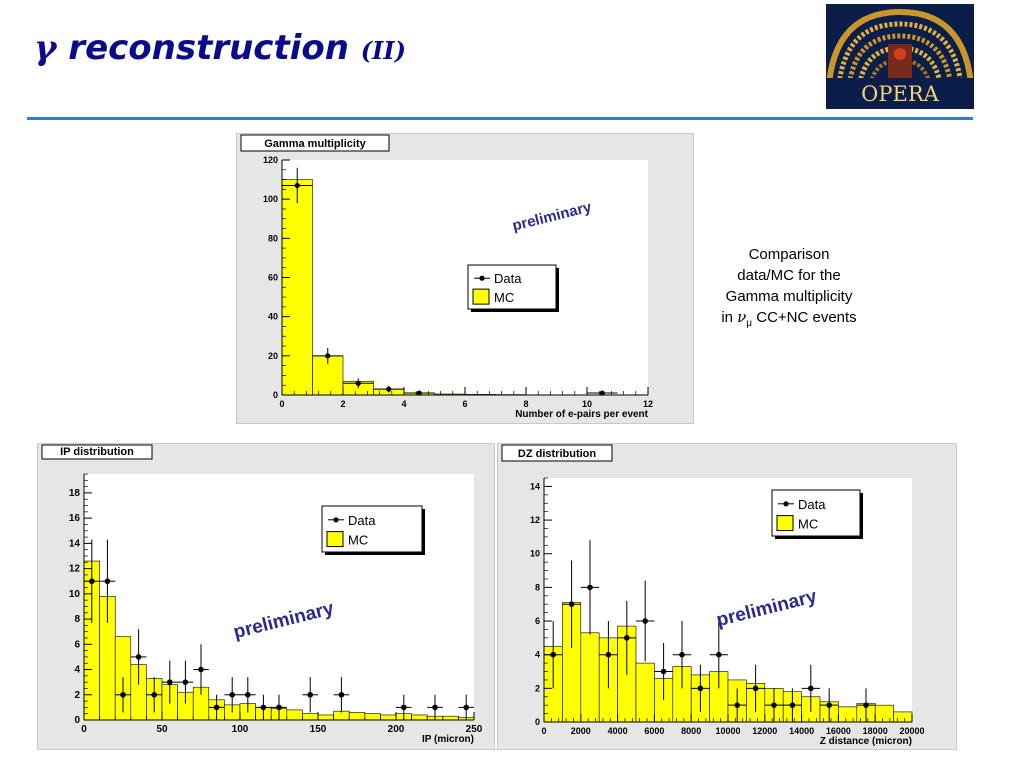  What do you see at coordinates (273, 278) in the screenshot?
I see `y-tick-label: 60` at bounding box center [273, 278].